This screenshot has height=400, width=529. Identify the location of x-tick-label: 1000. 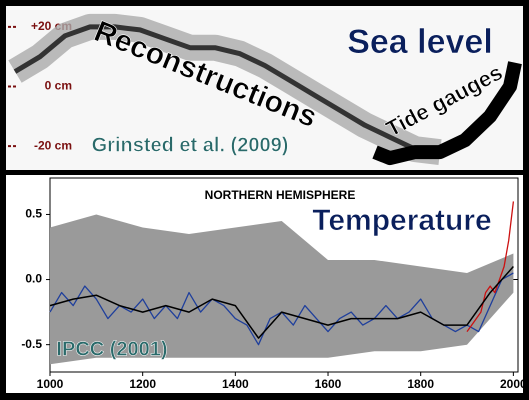
(50, 384).